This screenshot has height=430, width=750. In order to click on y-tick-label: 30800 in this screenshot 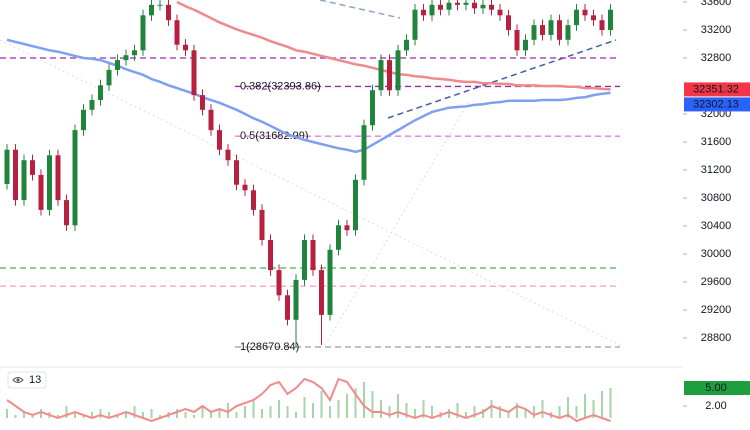, I will do `click(716, 198)`.